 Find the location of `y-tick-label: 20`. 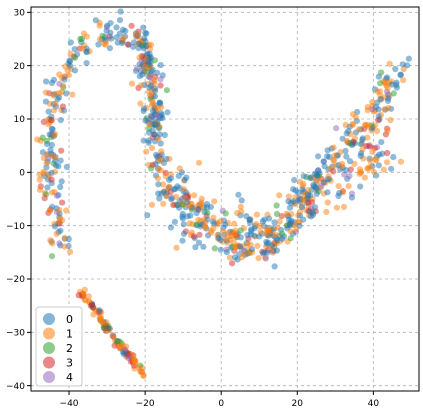

y-tick-label: 20 is located at coordinates (20, 67).